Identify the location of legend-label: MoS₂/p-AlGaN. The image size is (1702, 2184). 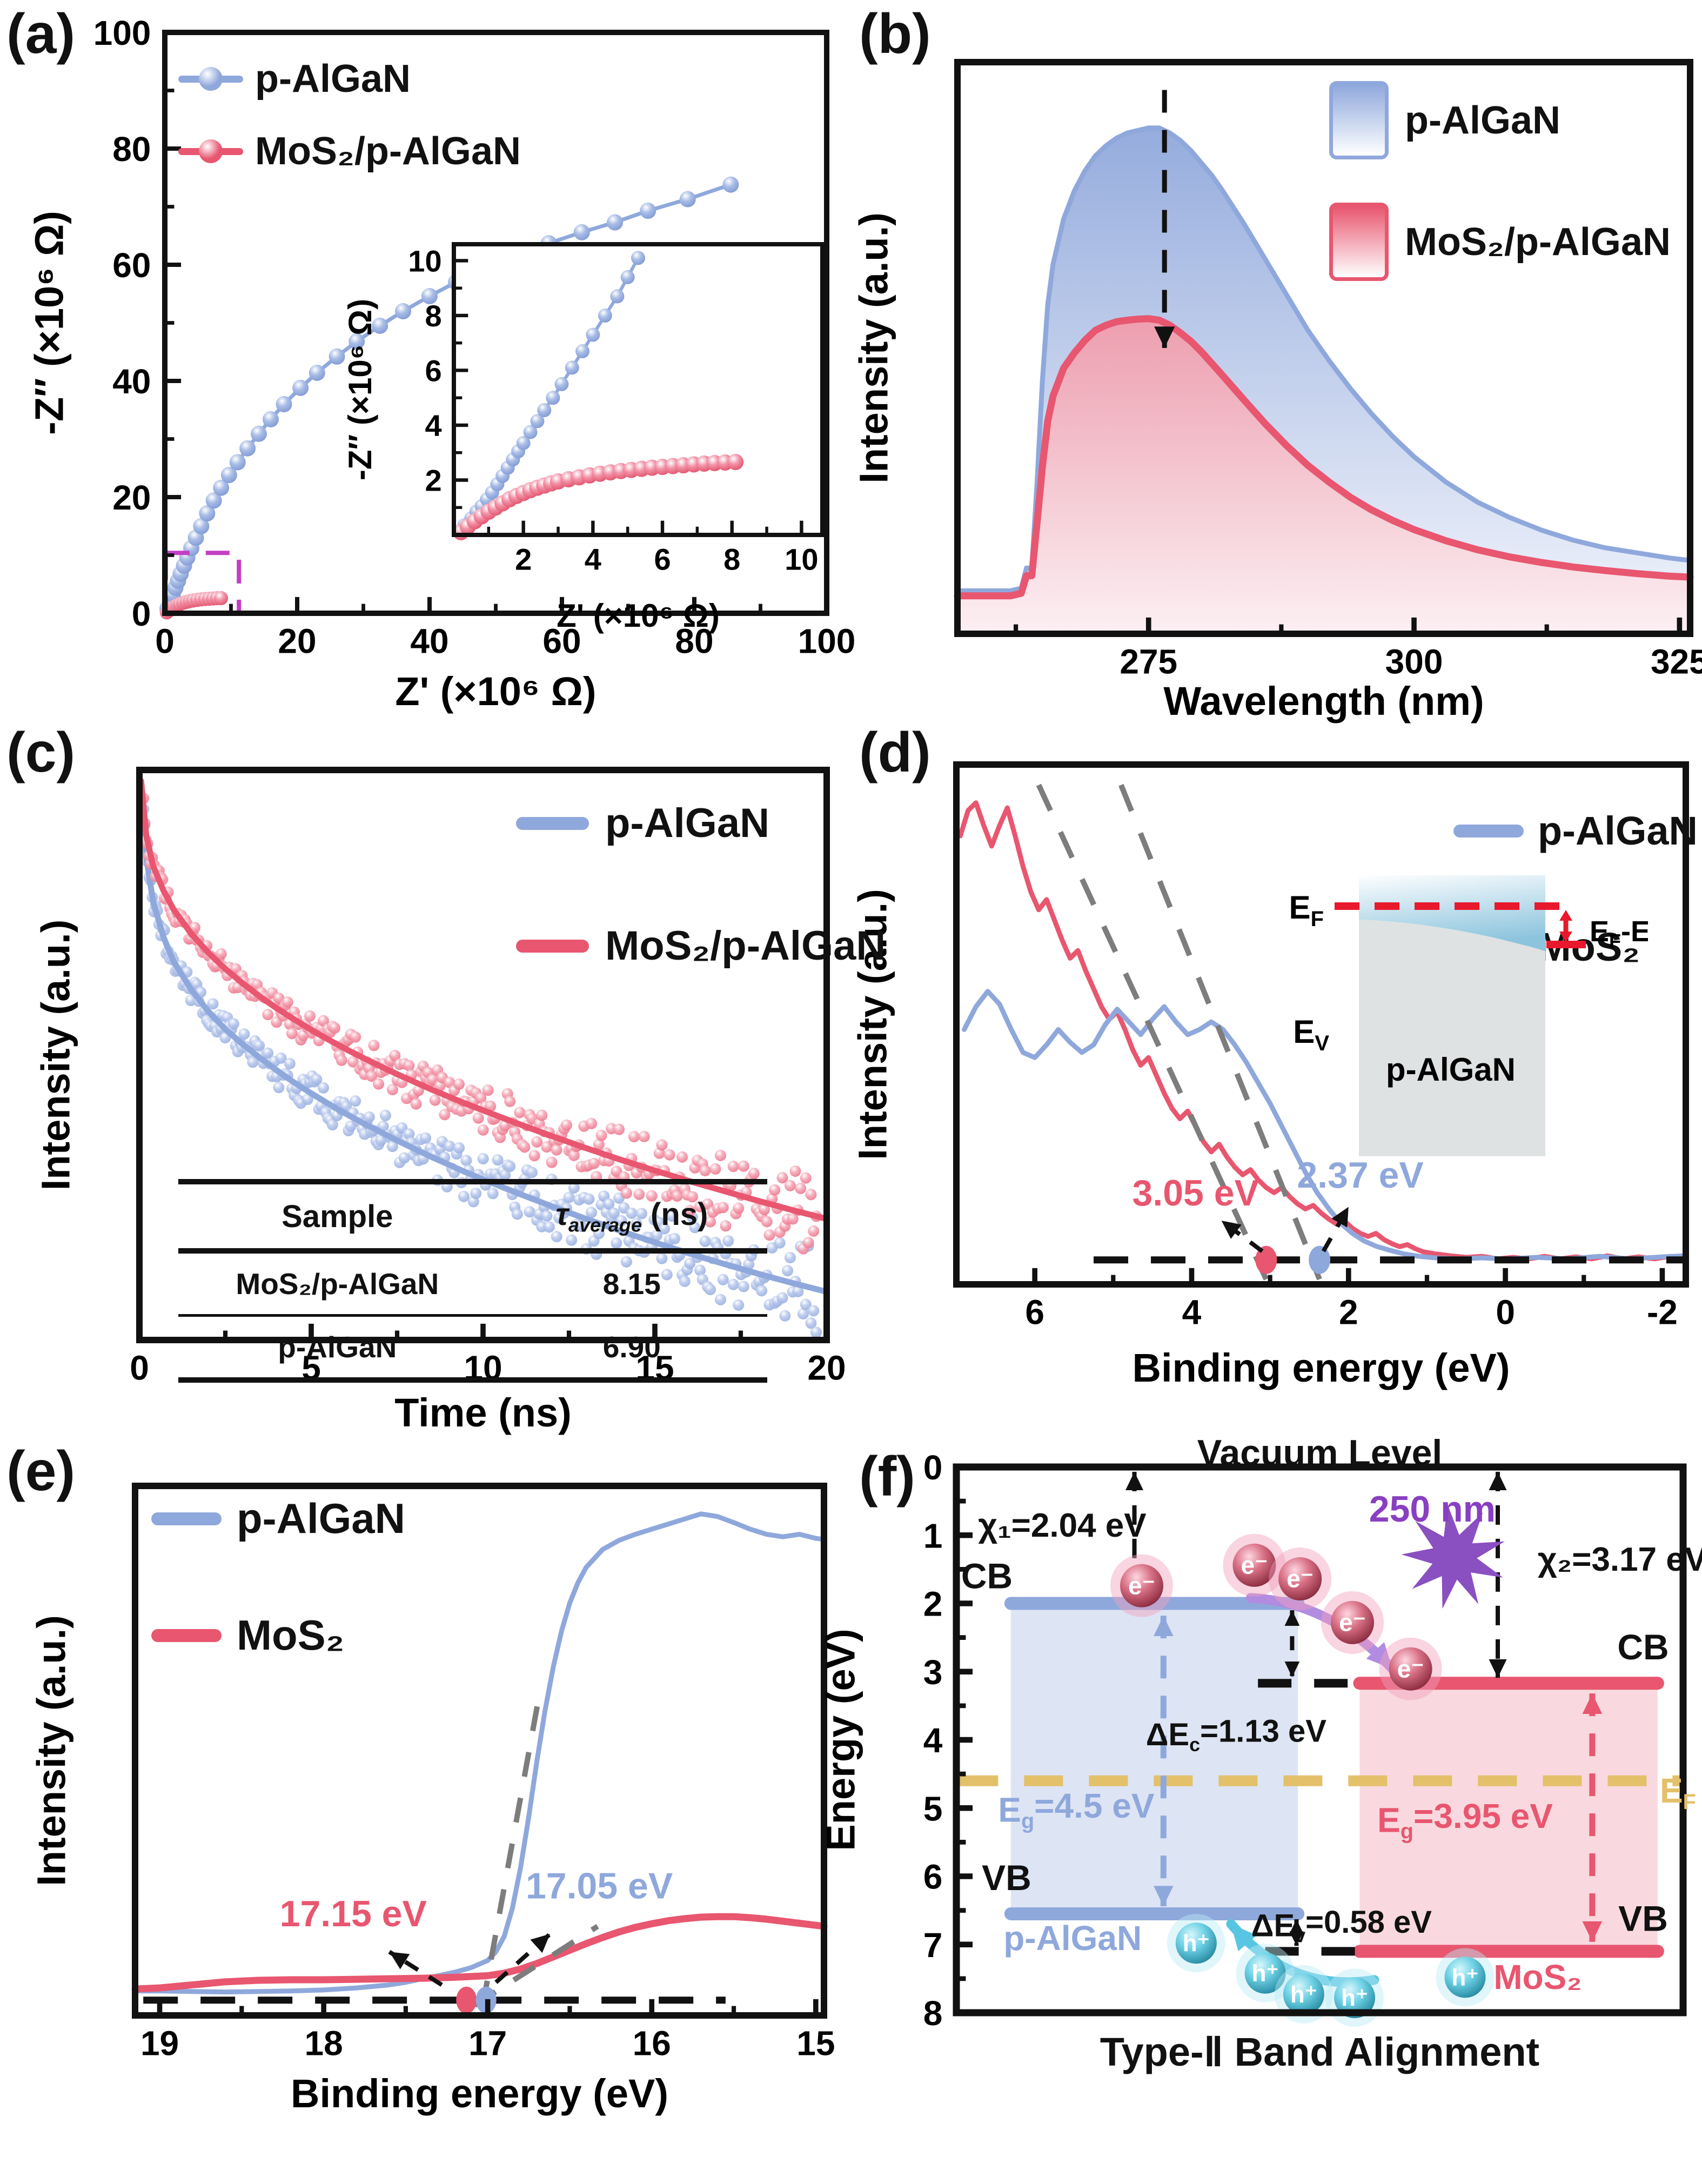
(745, 946).